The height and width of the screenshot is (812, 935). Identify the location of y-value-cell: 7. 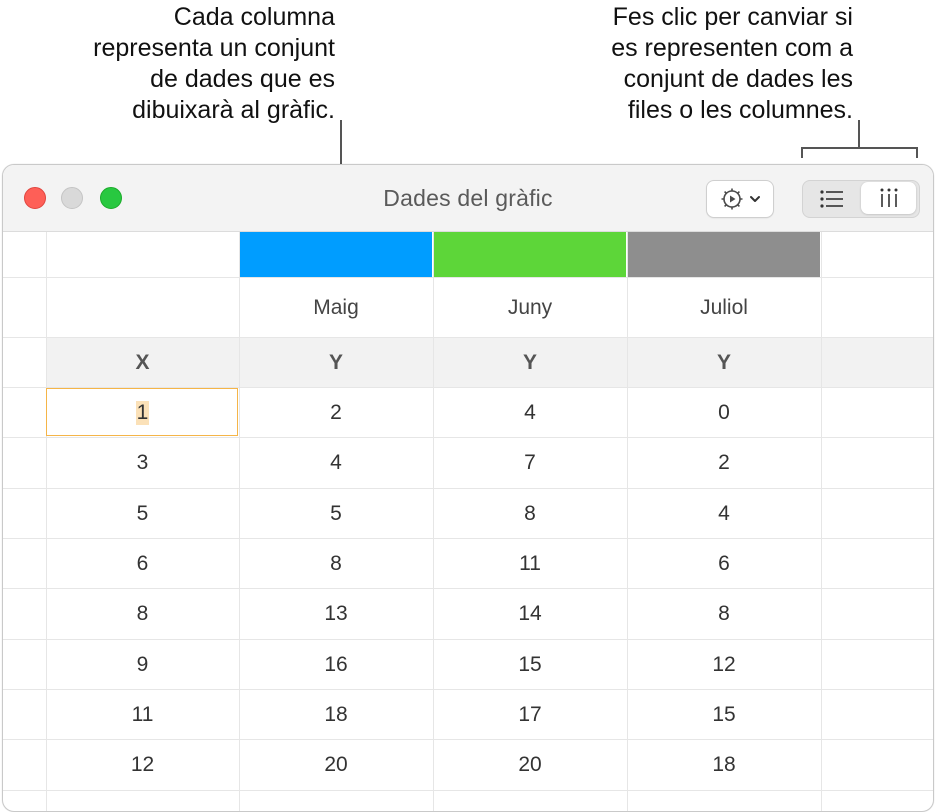
(530, 462).